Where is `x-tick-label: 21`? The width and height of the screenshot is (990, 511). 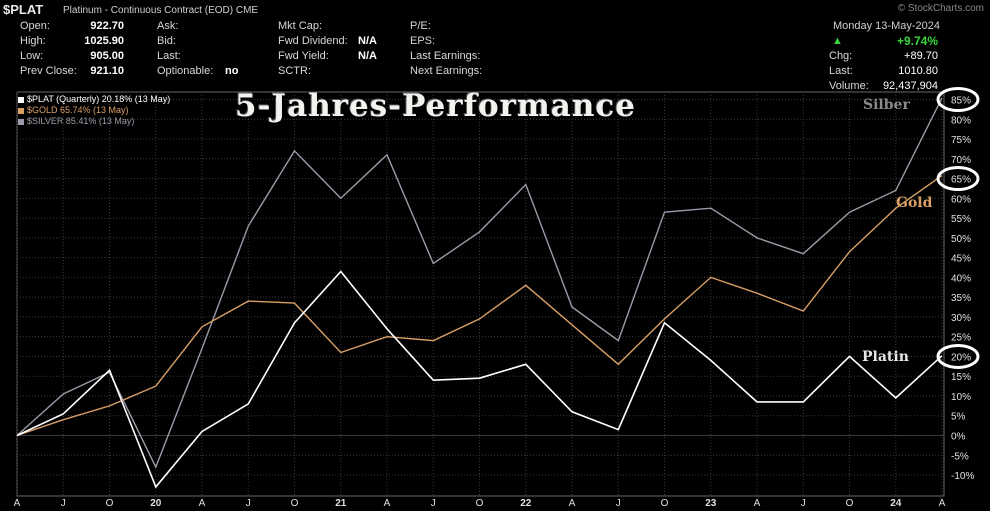
x-tick-label: 21 is located at coordinates (341, 503).